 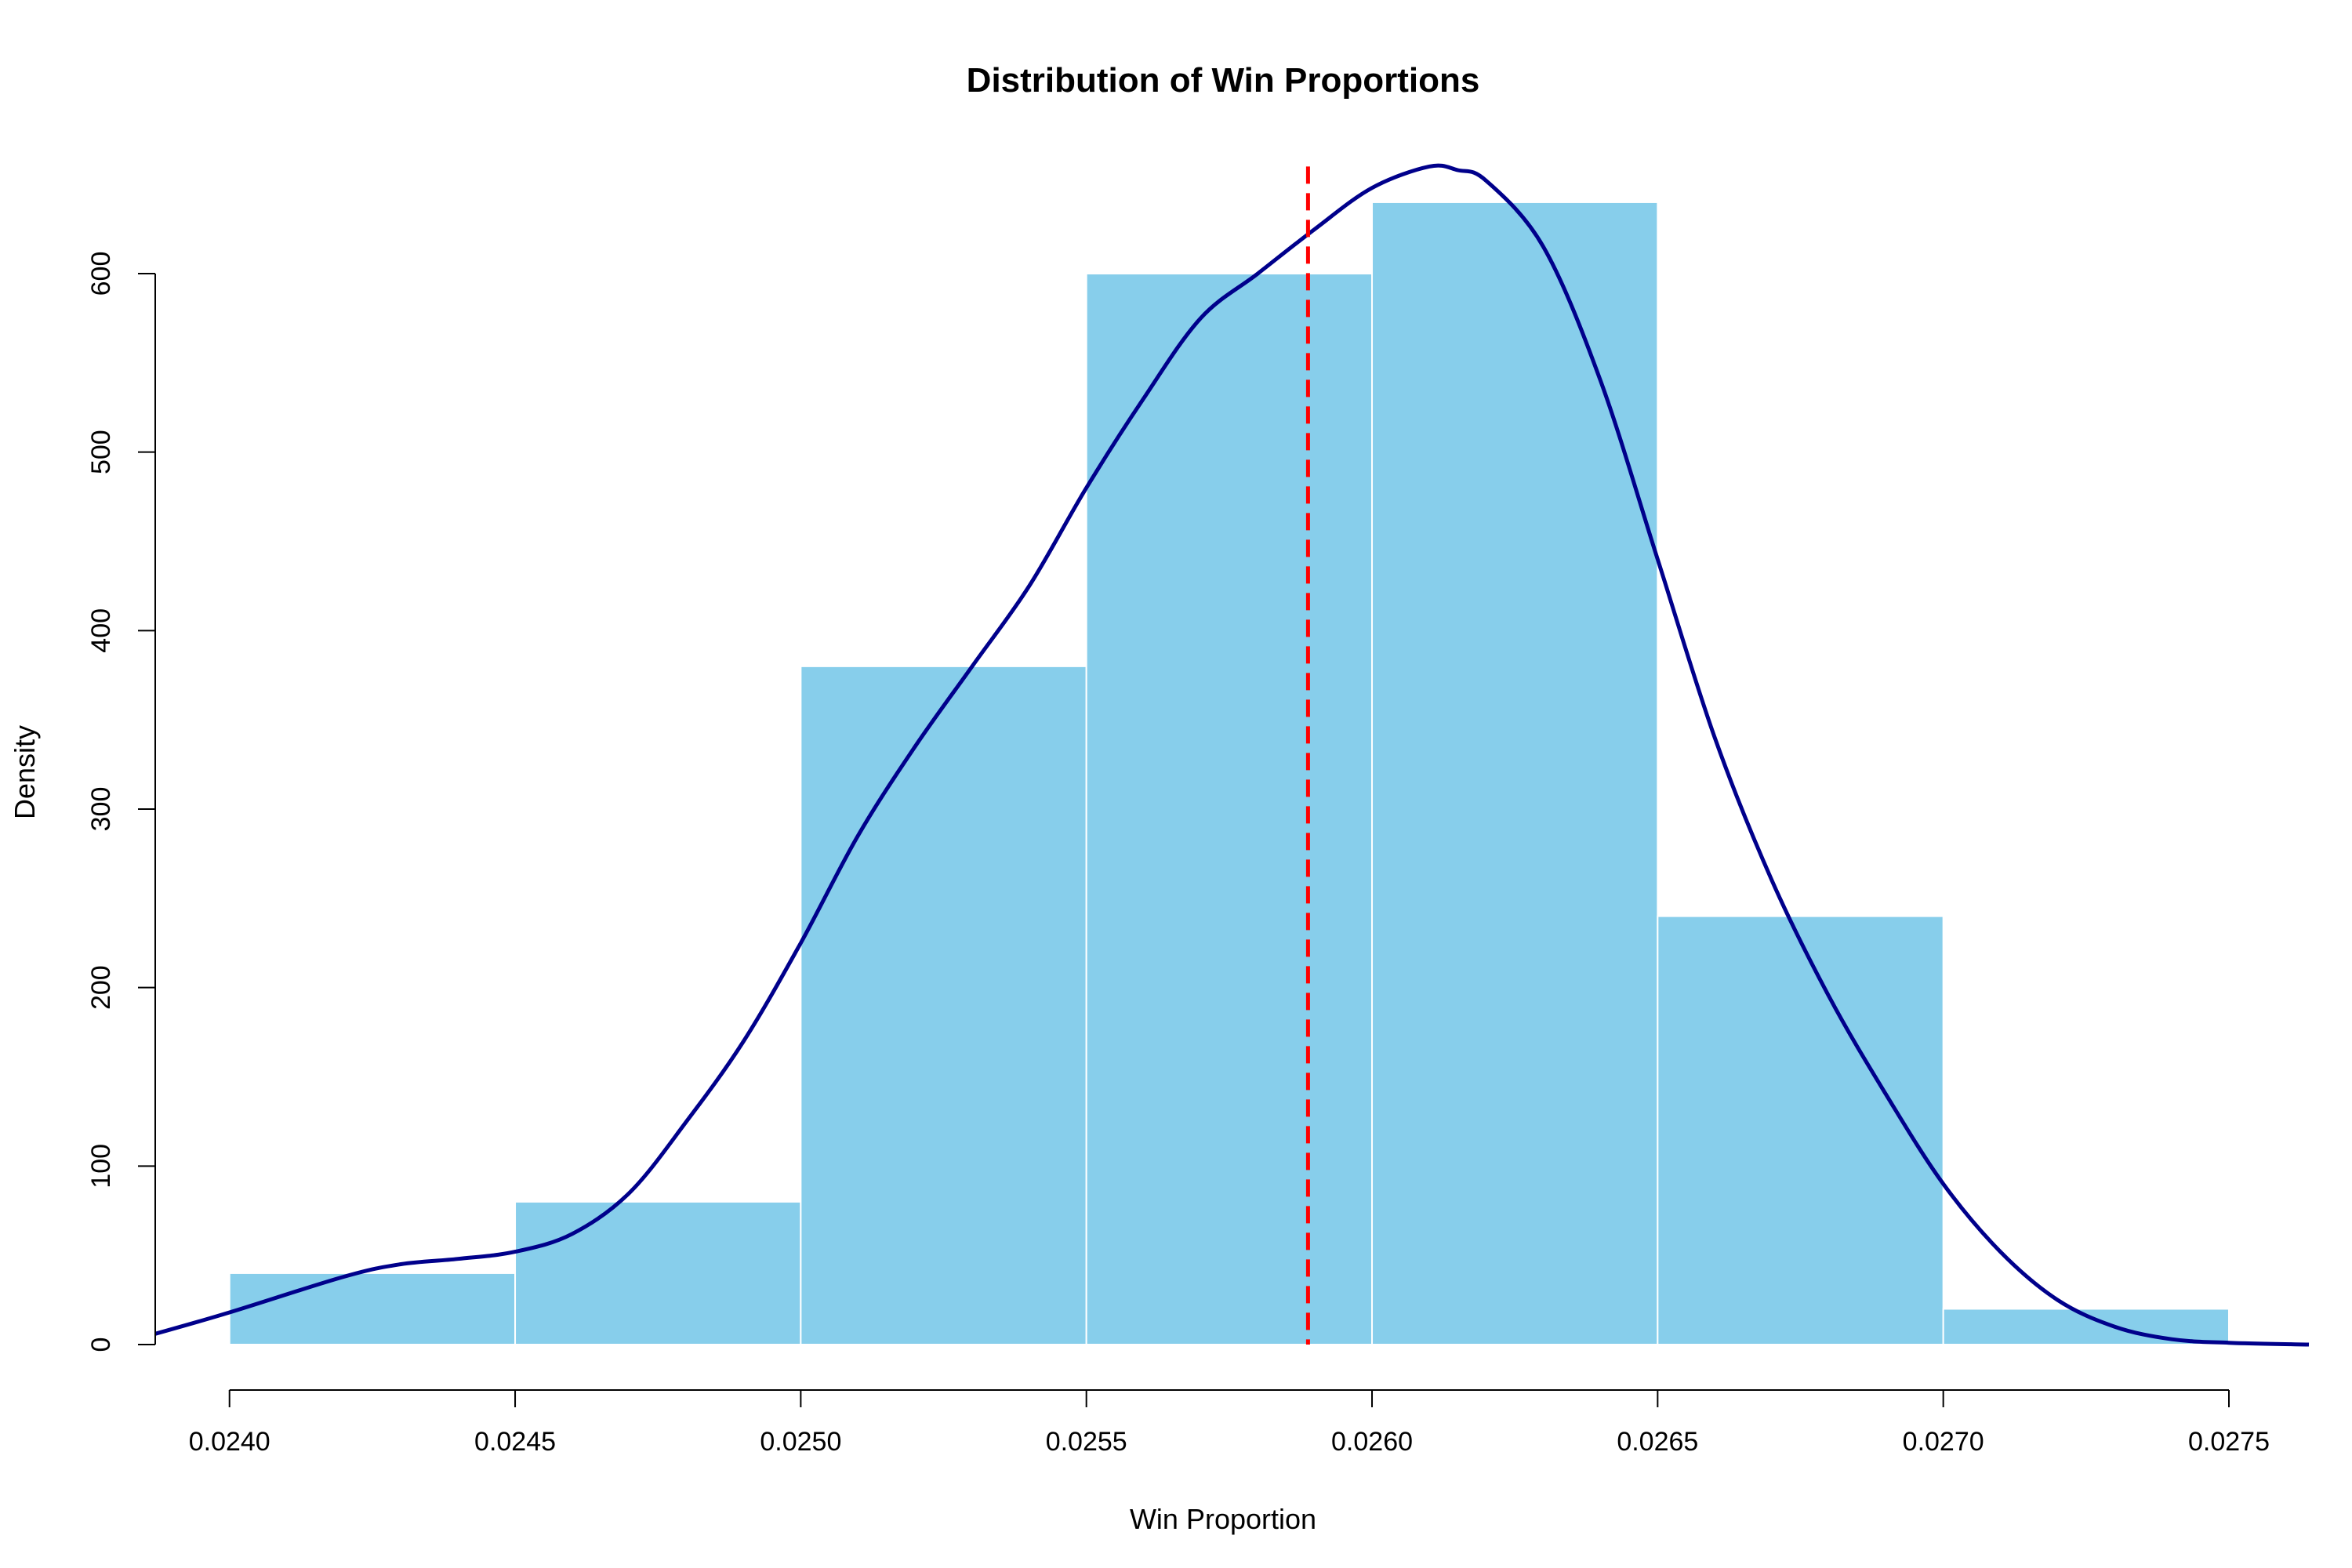 I want to click on y-axis: 0 100 200 300 400 500 600, so click(x=121, y=802).